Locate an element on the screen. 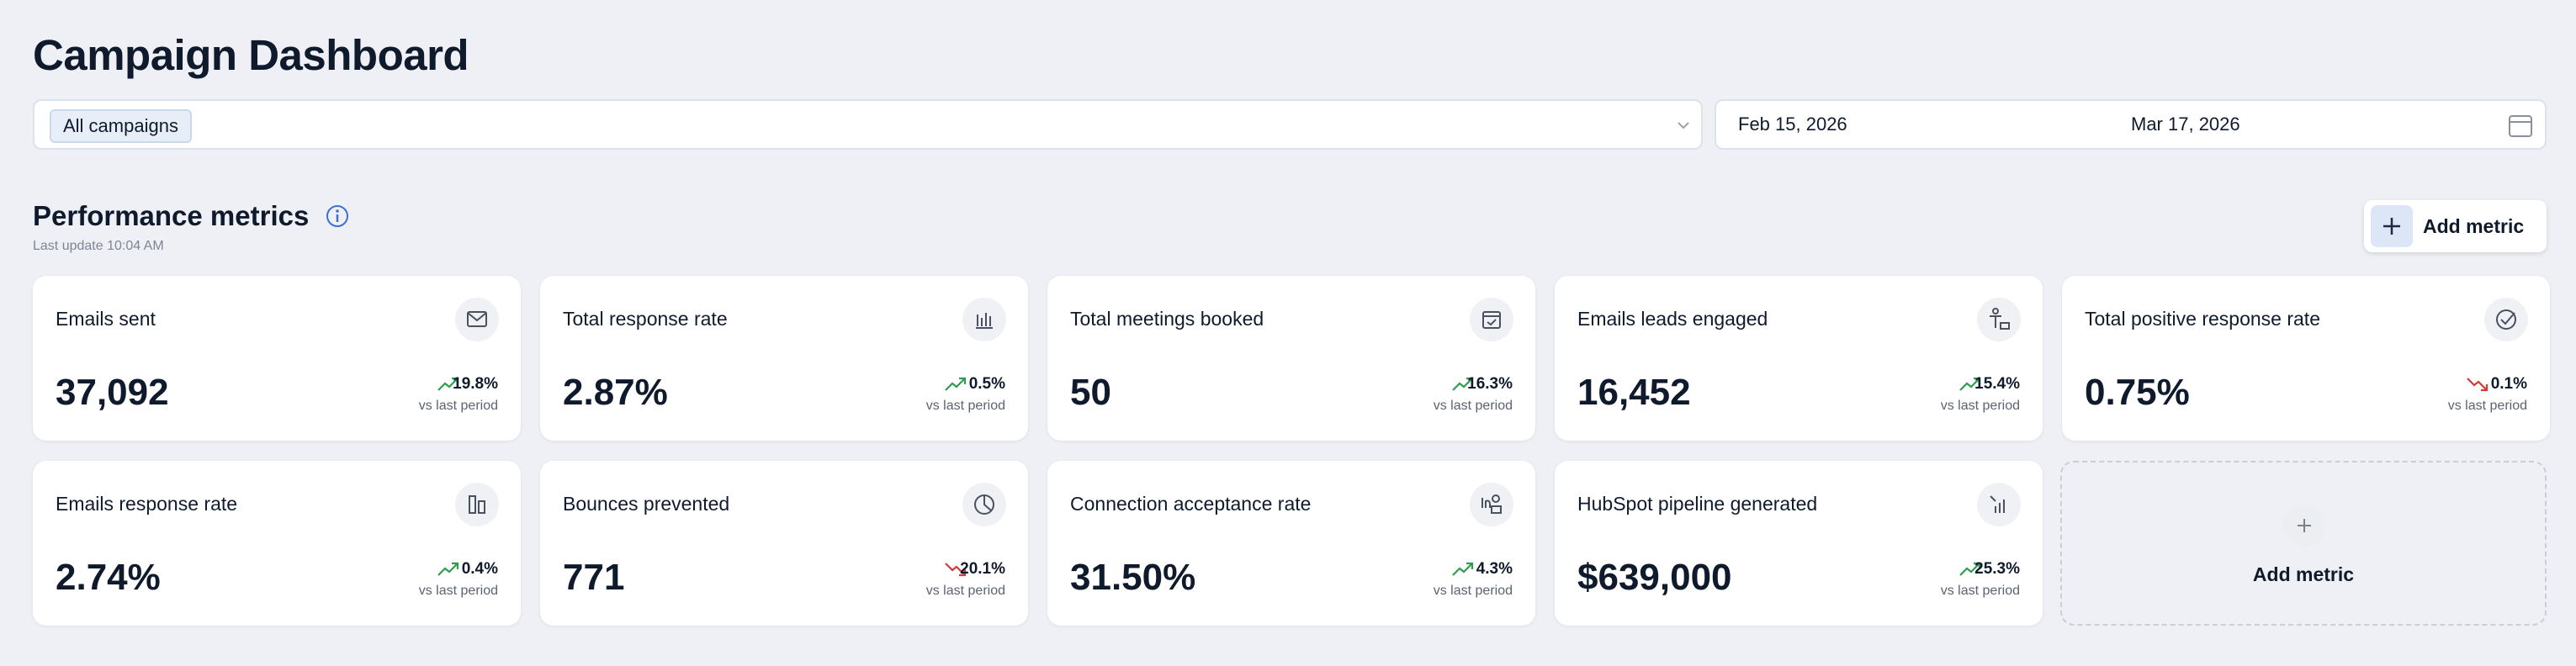  last-update: Last update 10:04 AM is located at coordinates (98, 246).